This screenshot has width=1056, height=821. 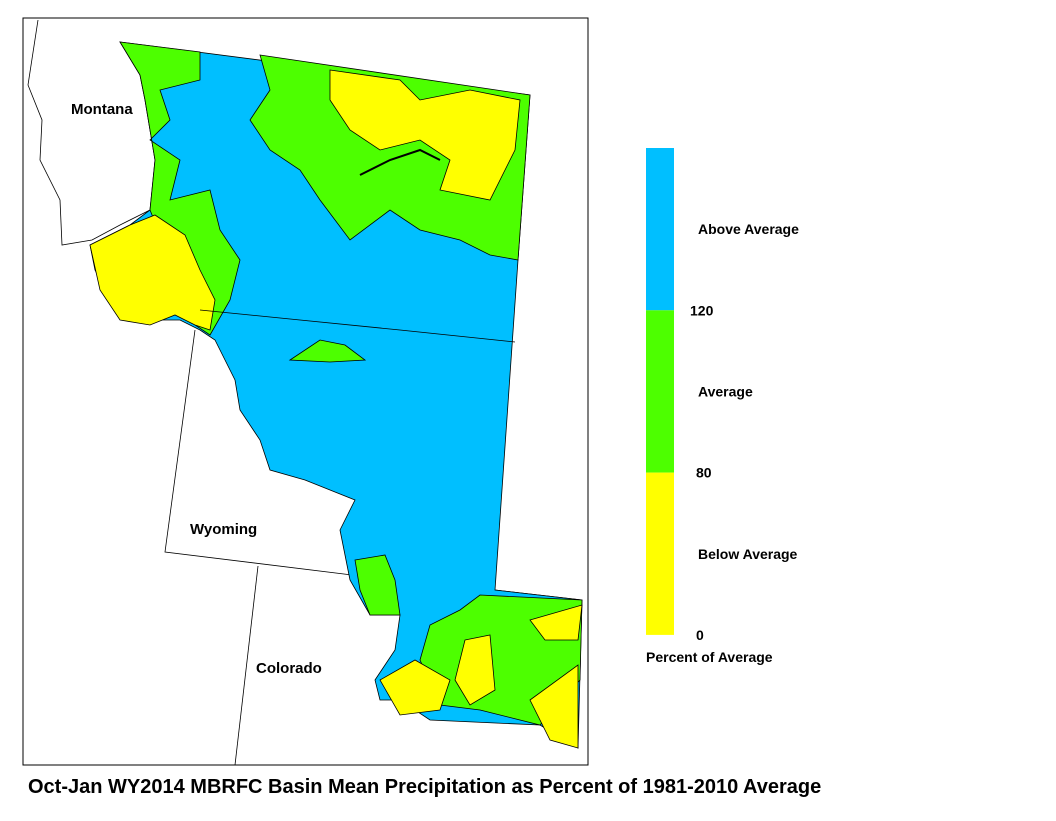 What do you see at coordinates (400, 162) in the screenshot?
I see `river` at bounding box center [400, 162].